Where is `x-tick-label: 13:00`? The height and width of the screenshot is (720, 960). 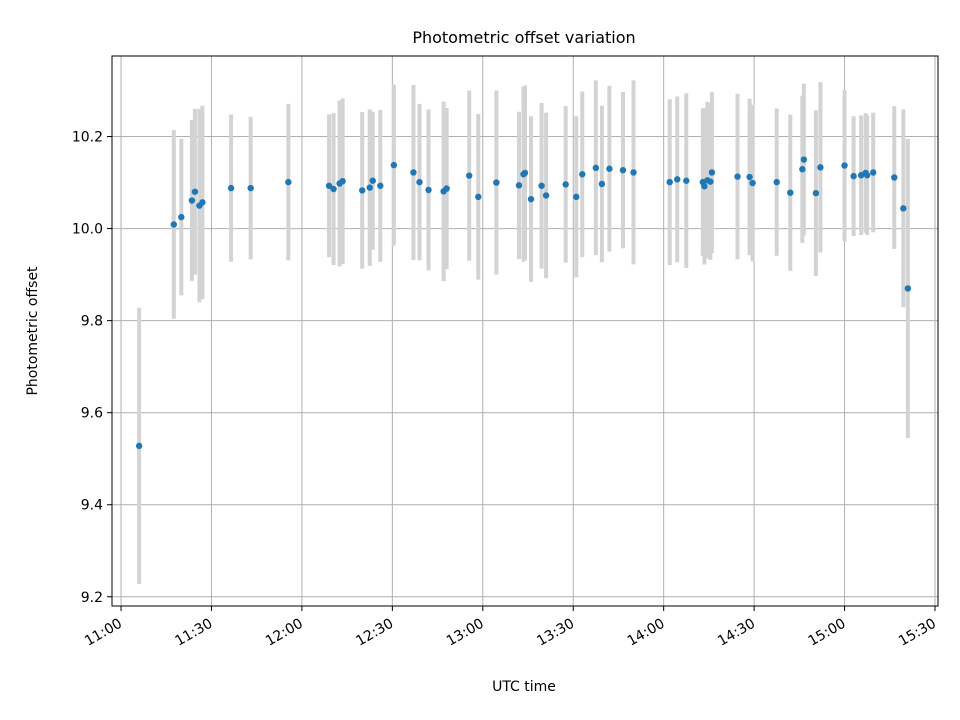
x-tick-label: 13:00 is located at coordinates (465, 633).